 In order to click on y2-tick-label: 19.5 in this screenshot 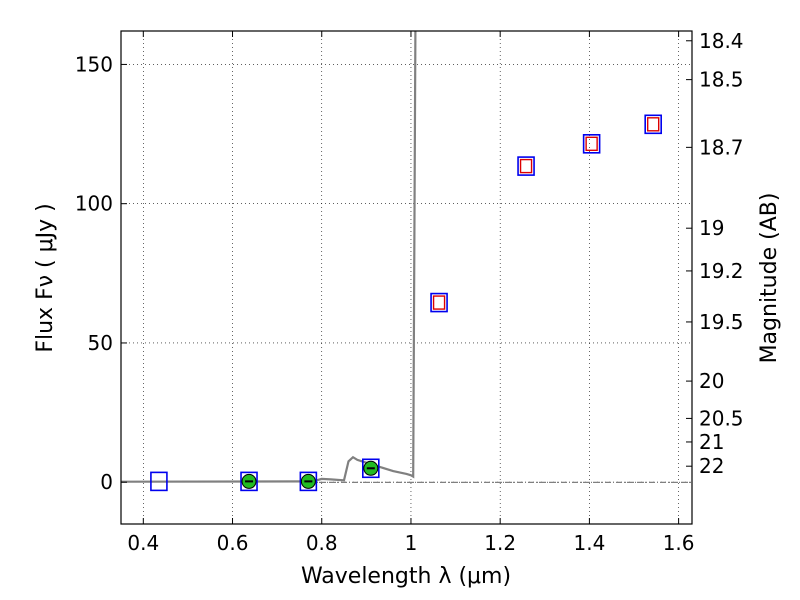, I will do `click(721, 322)`.